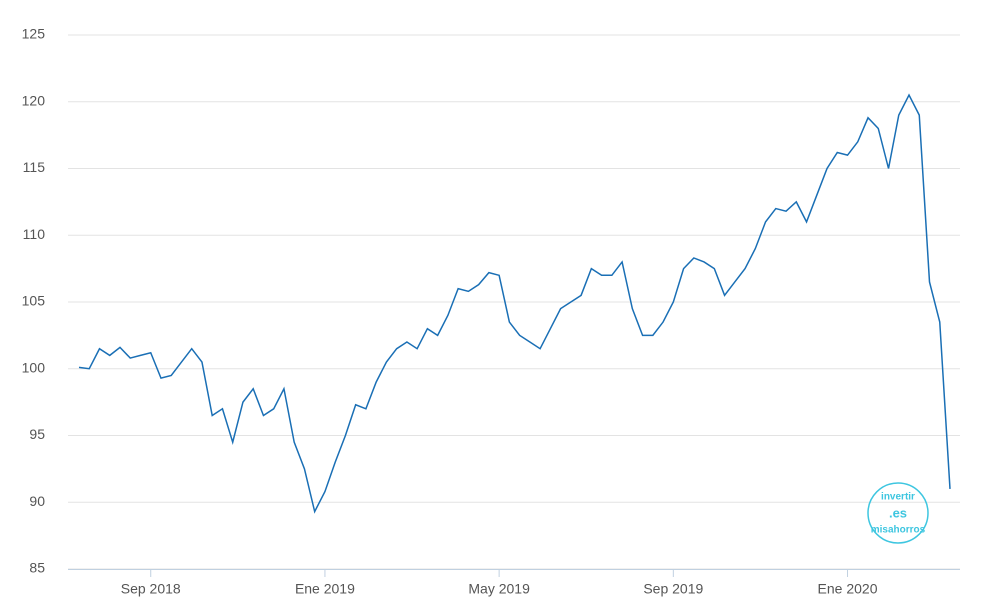 The image size is (989, 616). I want to click on y-tick-label: 100, so click(34, 367).